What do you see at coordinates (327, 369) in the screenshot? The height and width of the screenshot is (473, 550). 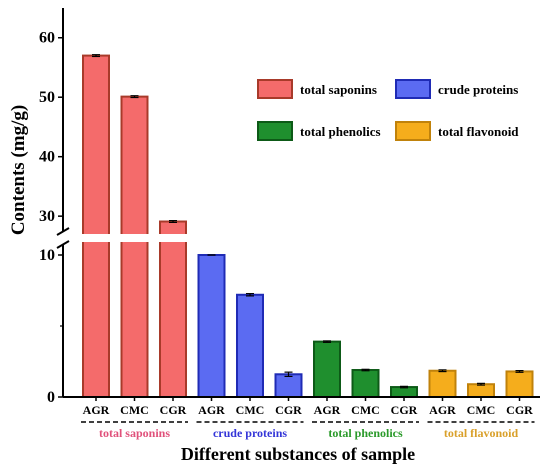 I see `bar-total-phenolics-agr` at bounding box center [327, 369].